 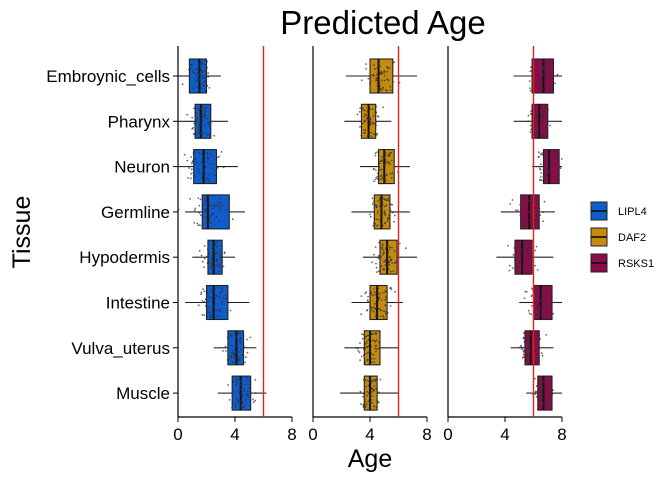 I want to click on y-tick-label: Hypodermis, so click(x=124, y=257).